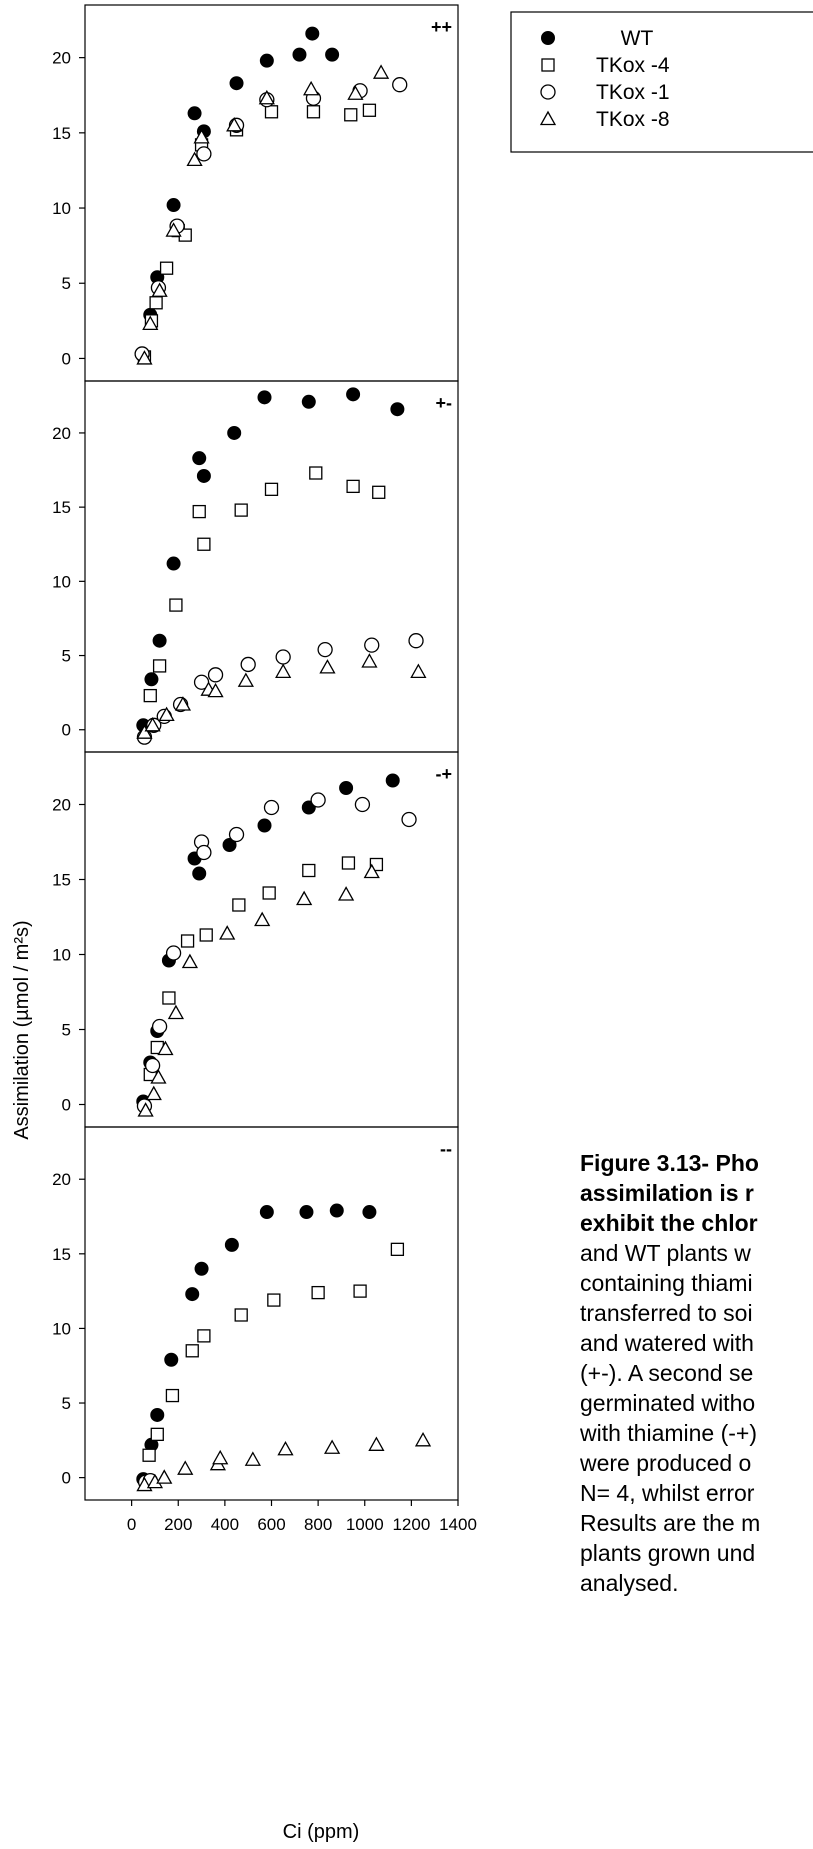  I want to click on x-axis: 0 200 400 600 800 1000 1200 1400, so click(302, 1517).